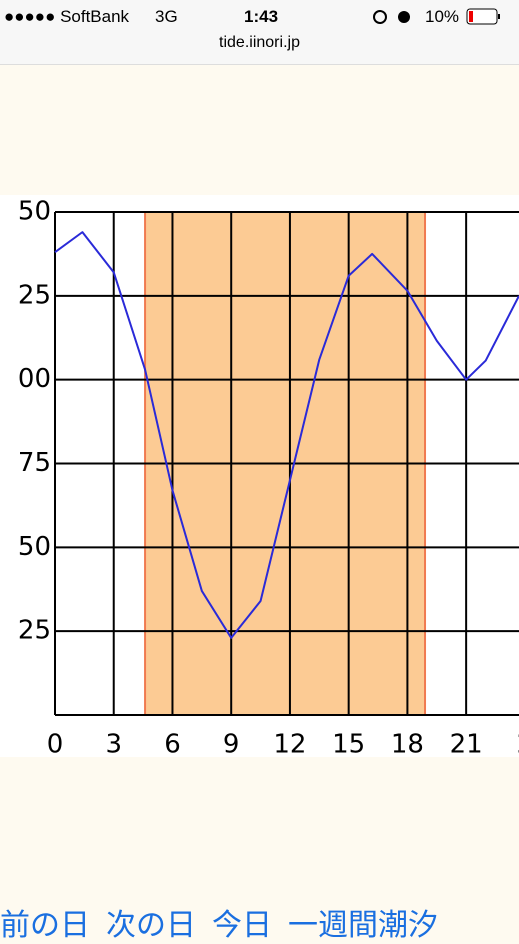 The image size is (519, 944). What do you see at coordinates (407, 745) in the screenshot?
I see `x-tick-label: 18` at bounding box center [407, 745].